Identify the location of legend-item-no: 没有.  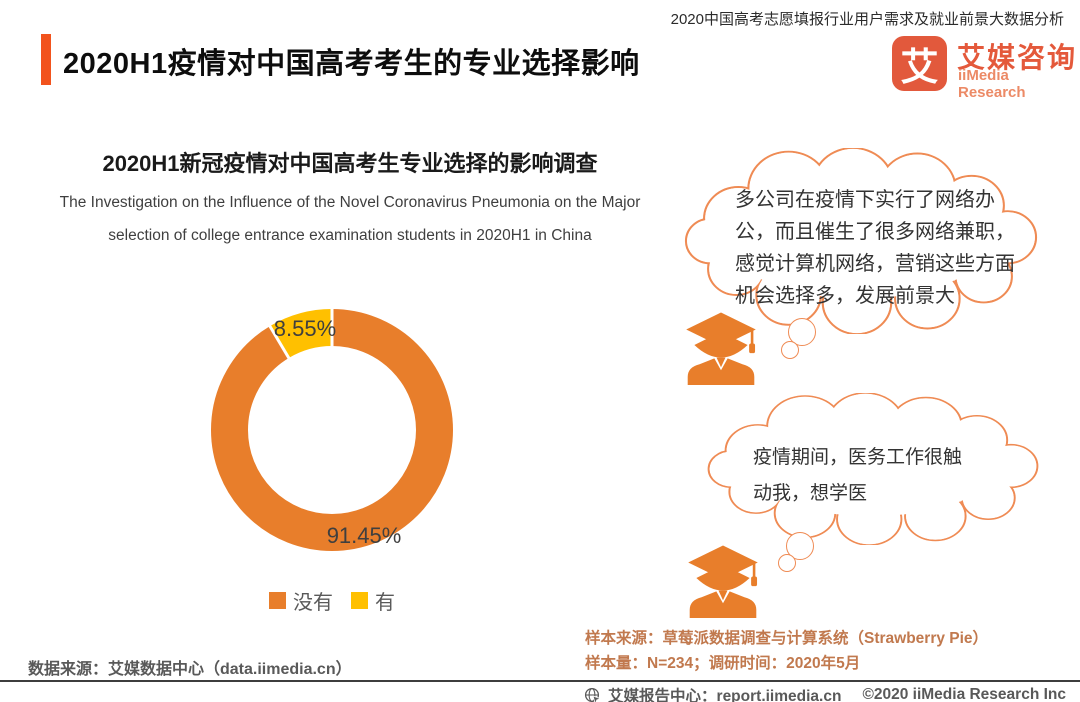
(301, 600).